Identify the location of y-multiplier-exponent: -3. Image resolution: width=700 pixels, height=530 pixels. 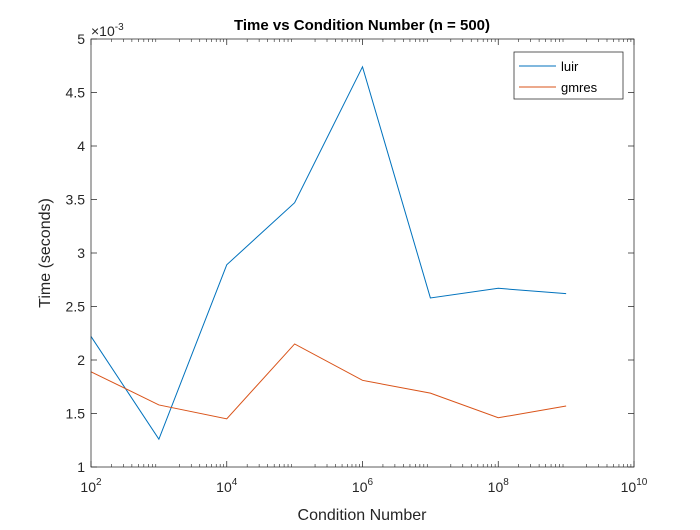
(119, 27).